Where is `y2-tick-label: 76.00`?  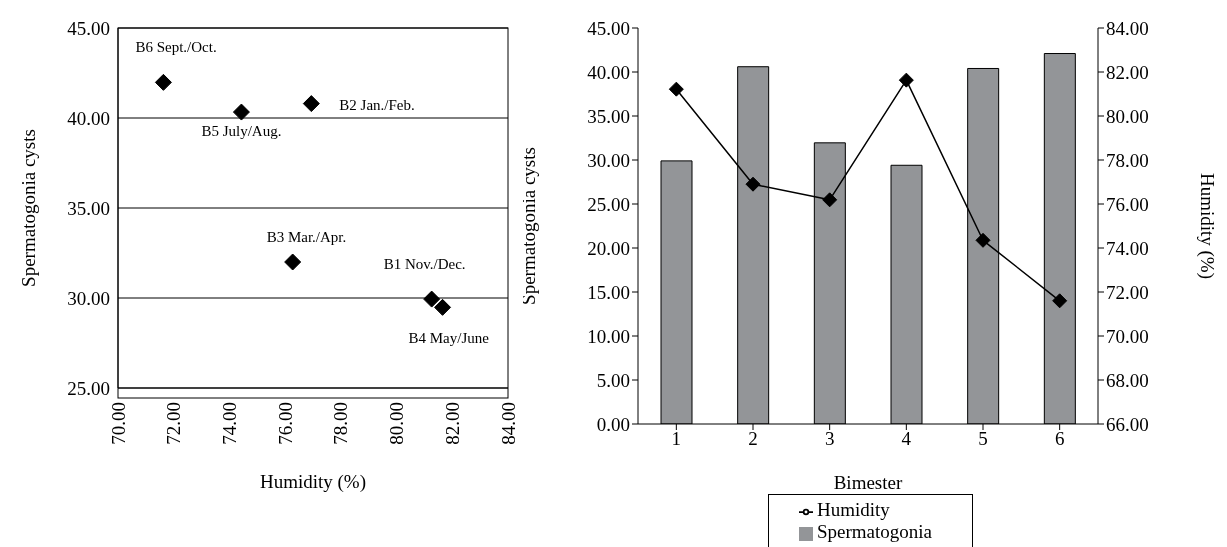 y2-tick-label: 76.00 is located at coordinates (1127, 204).